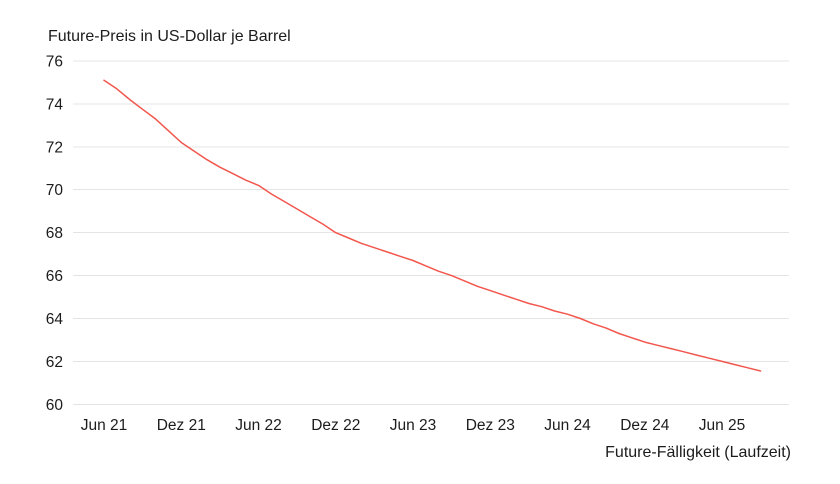  What do you see at coordinates (104, 425) in the screenshot?
I see `x-tick-label: Jun 21` at bounding box center [104, 425].